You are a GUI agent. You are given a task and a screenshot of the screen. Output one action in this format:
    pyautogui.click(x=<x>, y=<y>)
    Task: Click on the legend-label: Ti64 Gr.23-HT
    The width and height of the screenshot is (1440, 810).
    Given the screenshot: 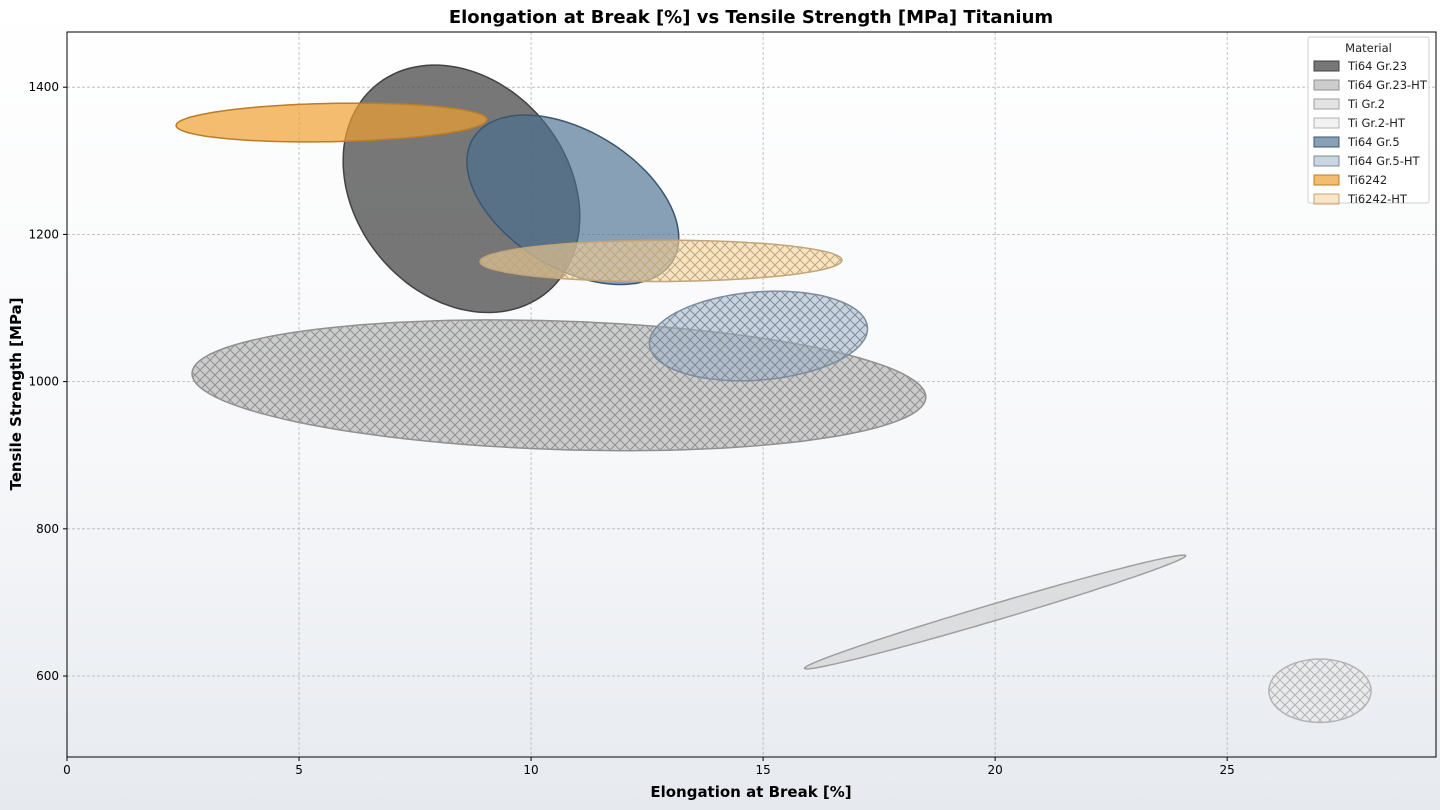 What is the action you would take?
    pyautogui.click(x=1387, y=85)
    